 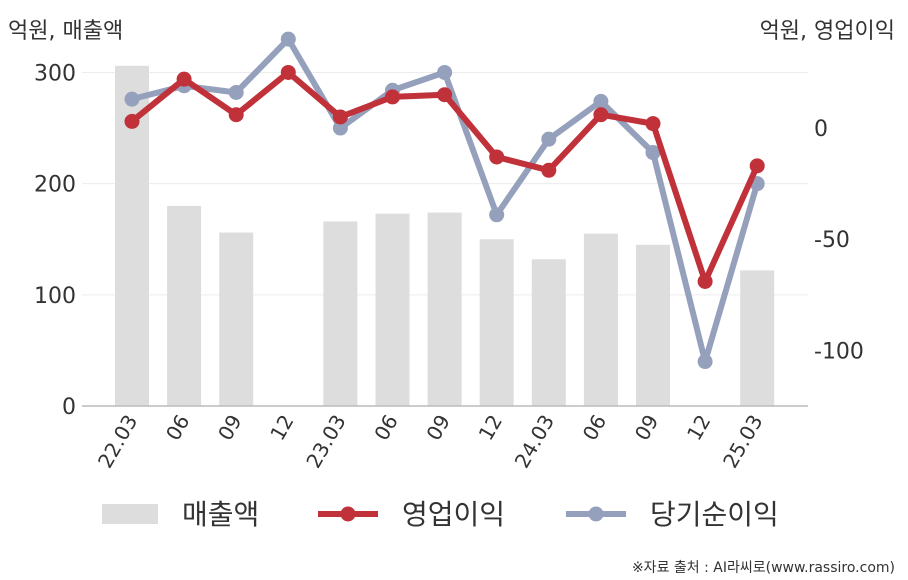 What do you see at coordinates (55, 240) in the screenshot?
I see `left-axis-ticks: 0 100 200 300` at bounding box center [55, 240].